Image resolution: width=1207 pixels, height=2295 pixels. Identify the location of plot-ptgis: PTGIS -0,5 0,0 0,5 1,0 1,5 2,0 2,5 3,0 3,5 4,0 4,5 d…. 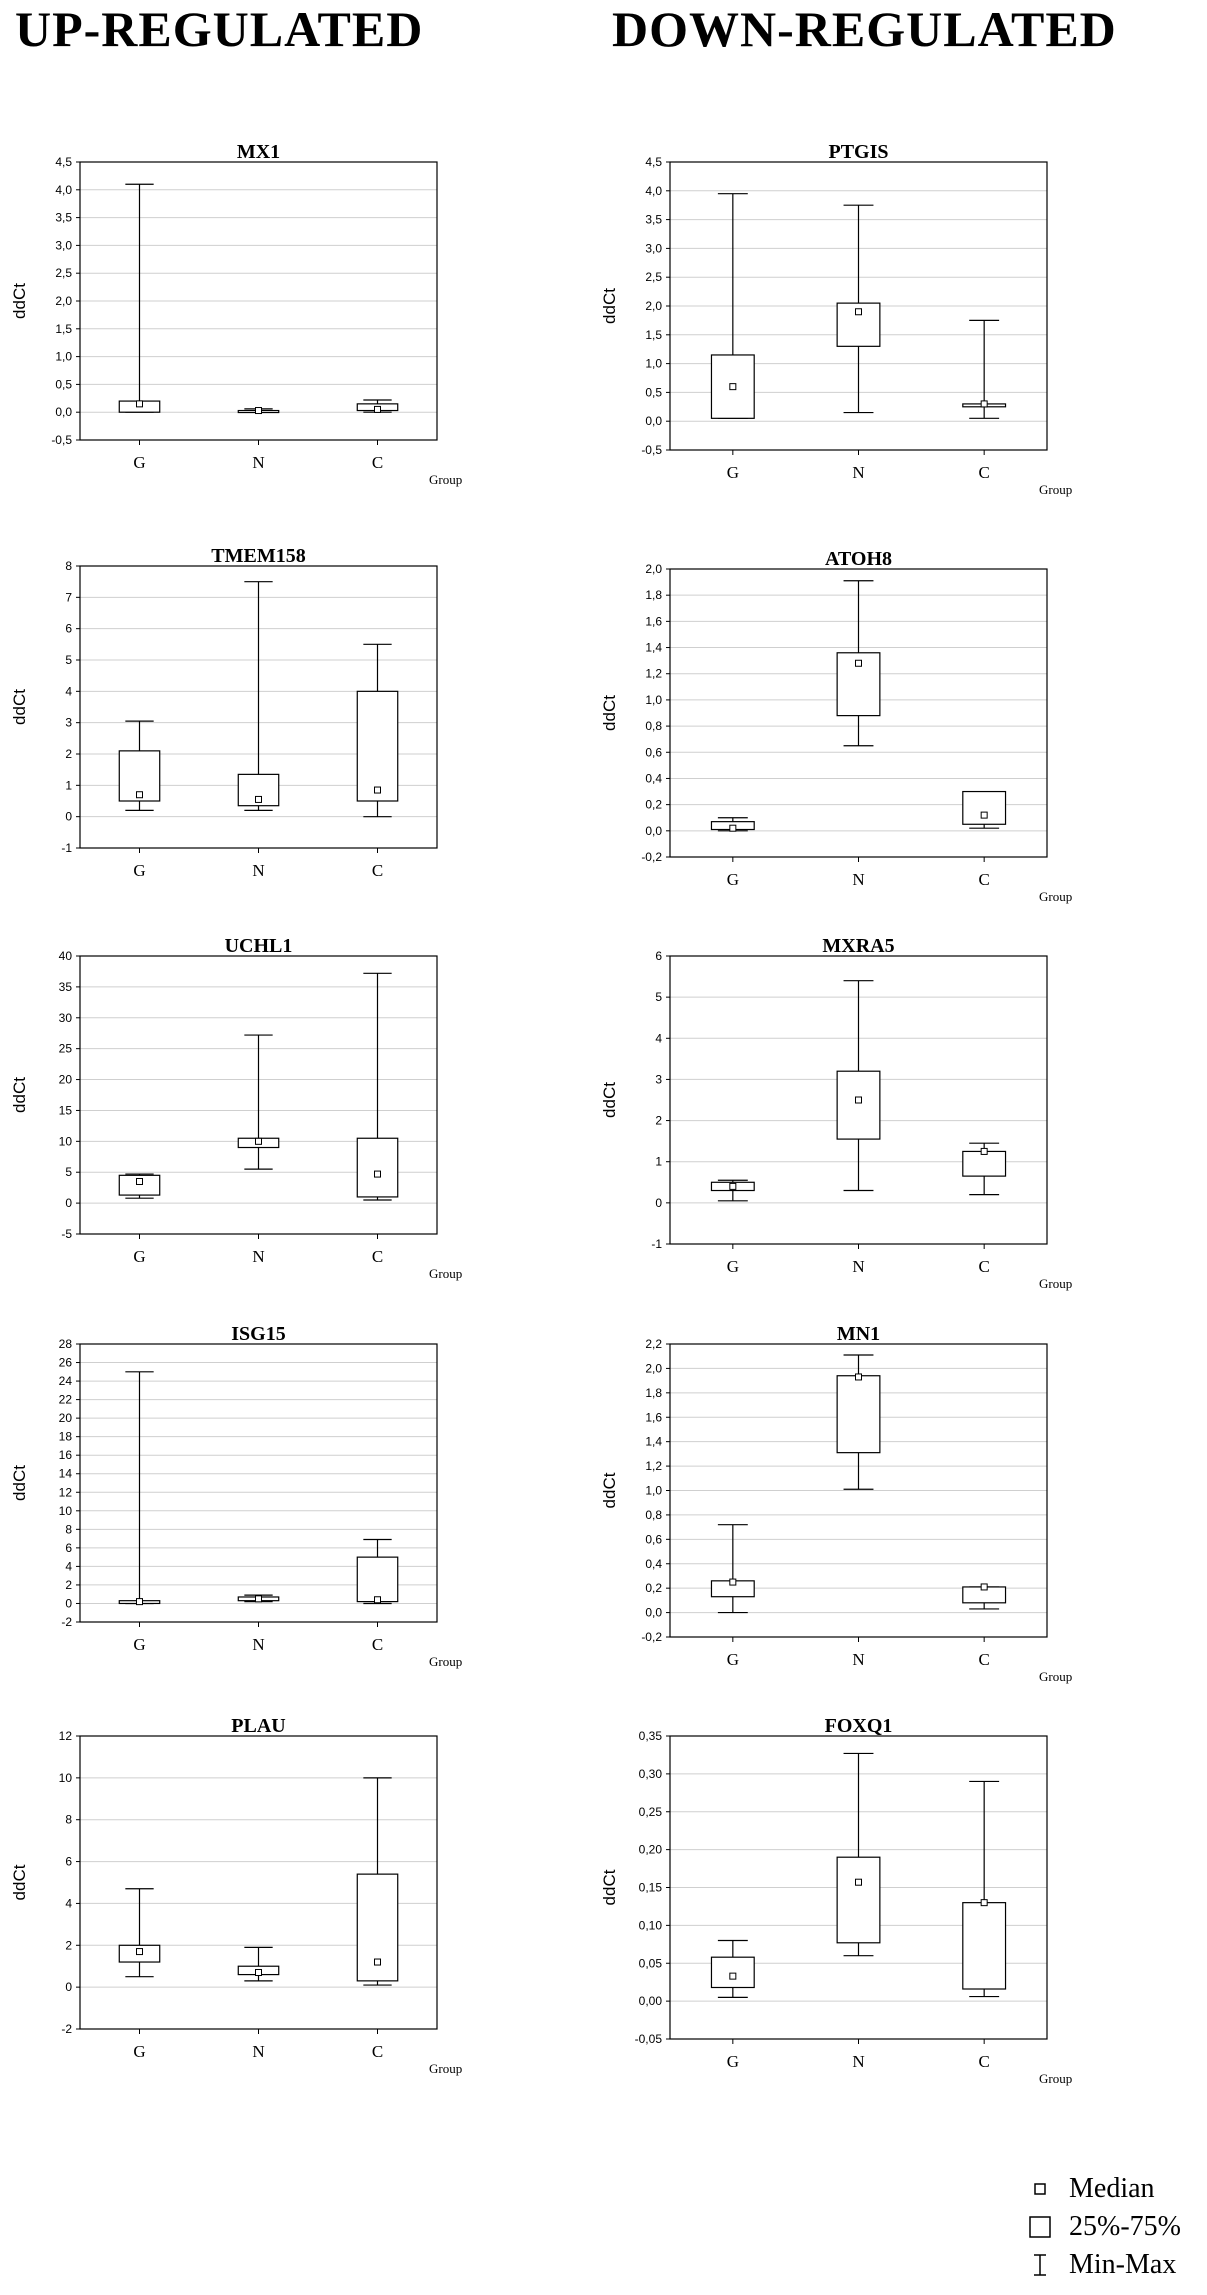
(836, 319).